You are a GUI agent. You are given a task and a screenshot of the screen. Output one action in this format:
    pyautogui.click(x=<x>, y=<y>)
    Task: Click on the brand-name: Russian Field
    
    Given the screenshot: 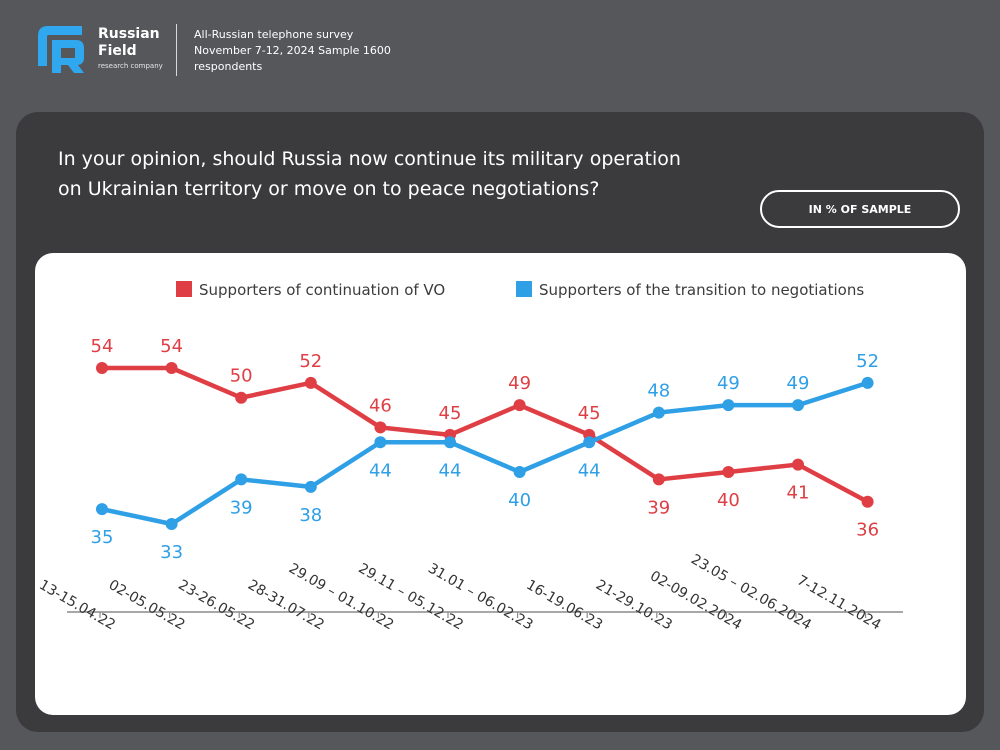 What is the action you would take?
    pyautogui.click(x=129, y=42)
    